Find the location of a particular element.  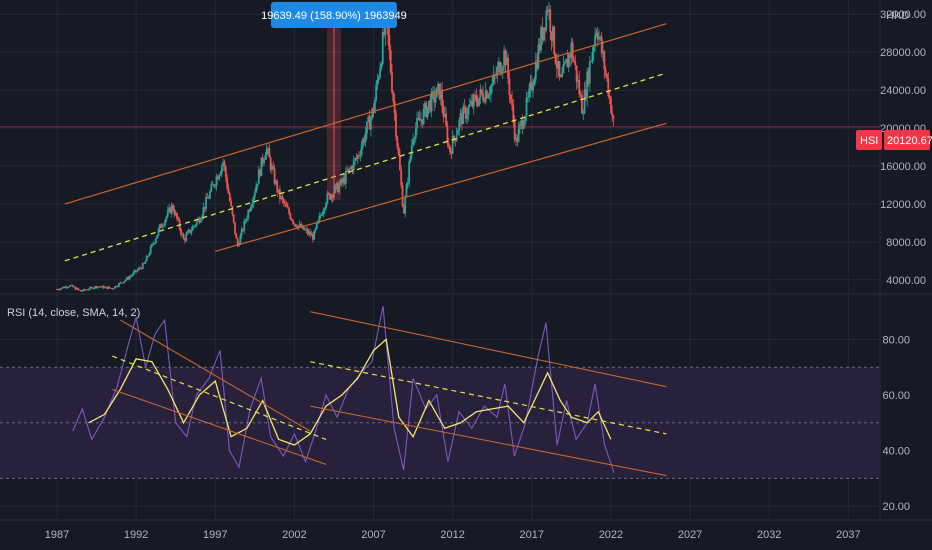

time-tick-label: 2012 is located at coordinates (452, 535).